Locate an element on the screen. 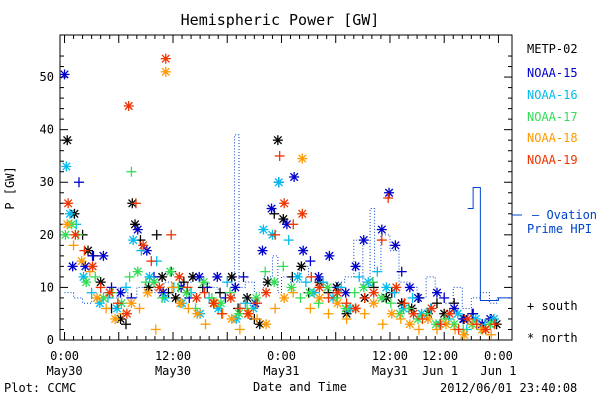 This screenshot has width=600, height=400. legend-item-noaa18: NOAA-18 is located at coordinates (552, 138).